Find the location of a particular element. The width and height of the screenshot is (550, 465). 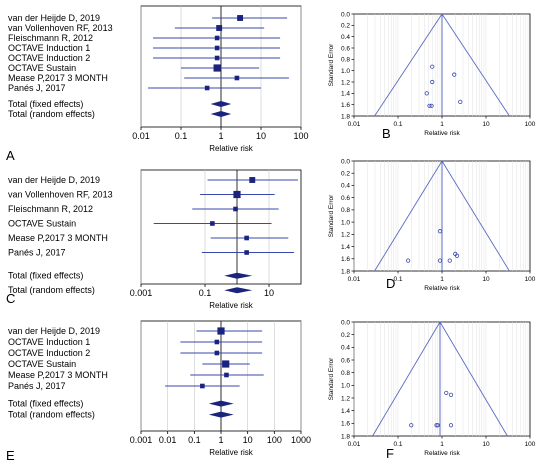

study-label: van der Heijde D, 2019 is located at coordinates (54, 18).